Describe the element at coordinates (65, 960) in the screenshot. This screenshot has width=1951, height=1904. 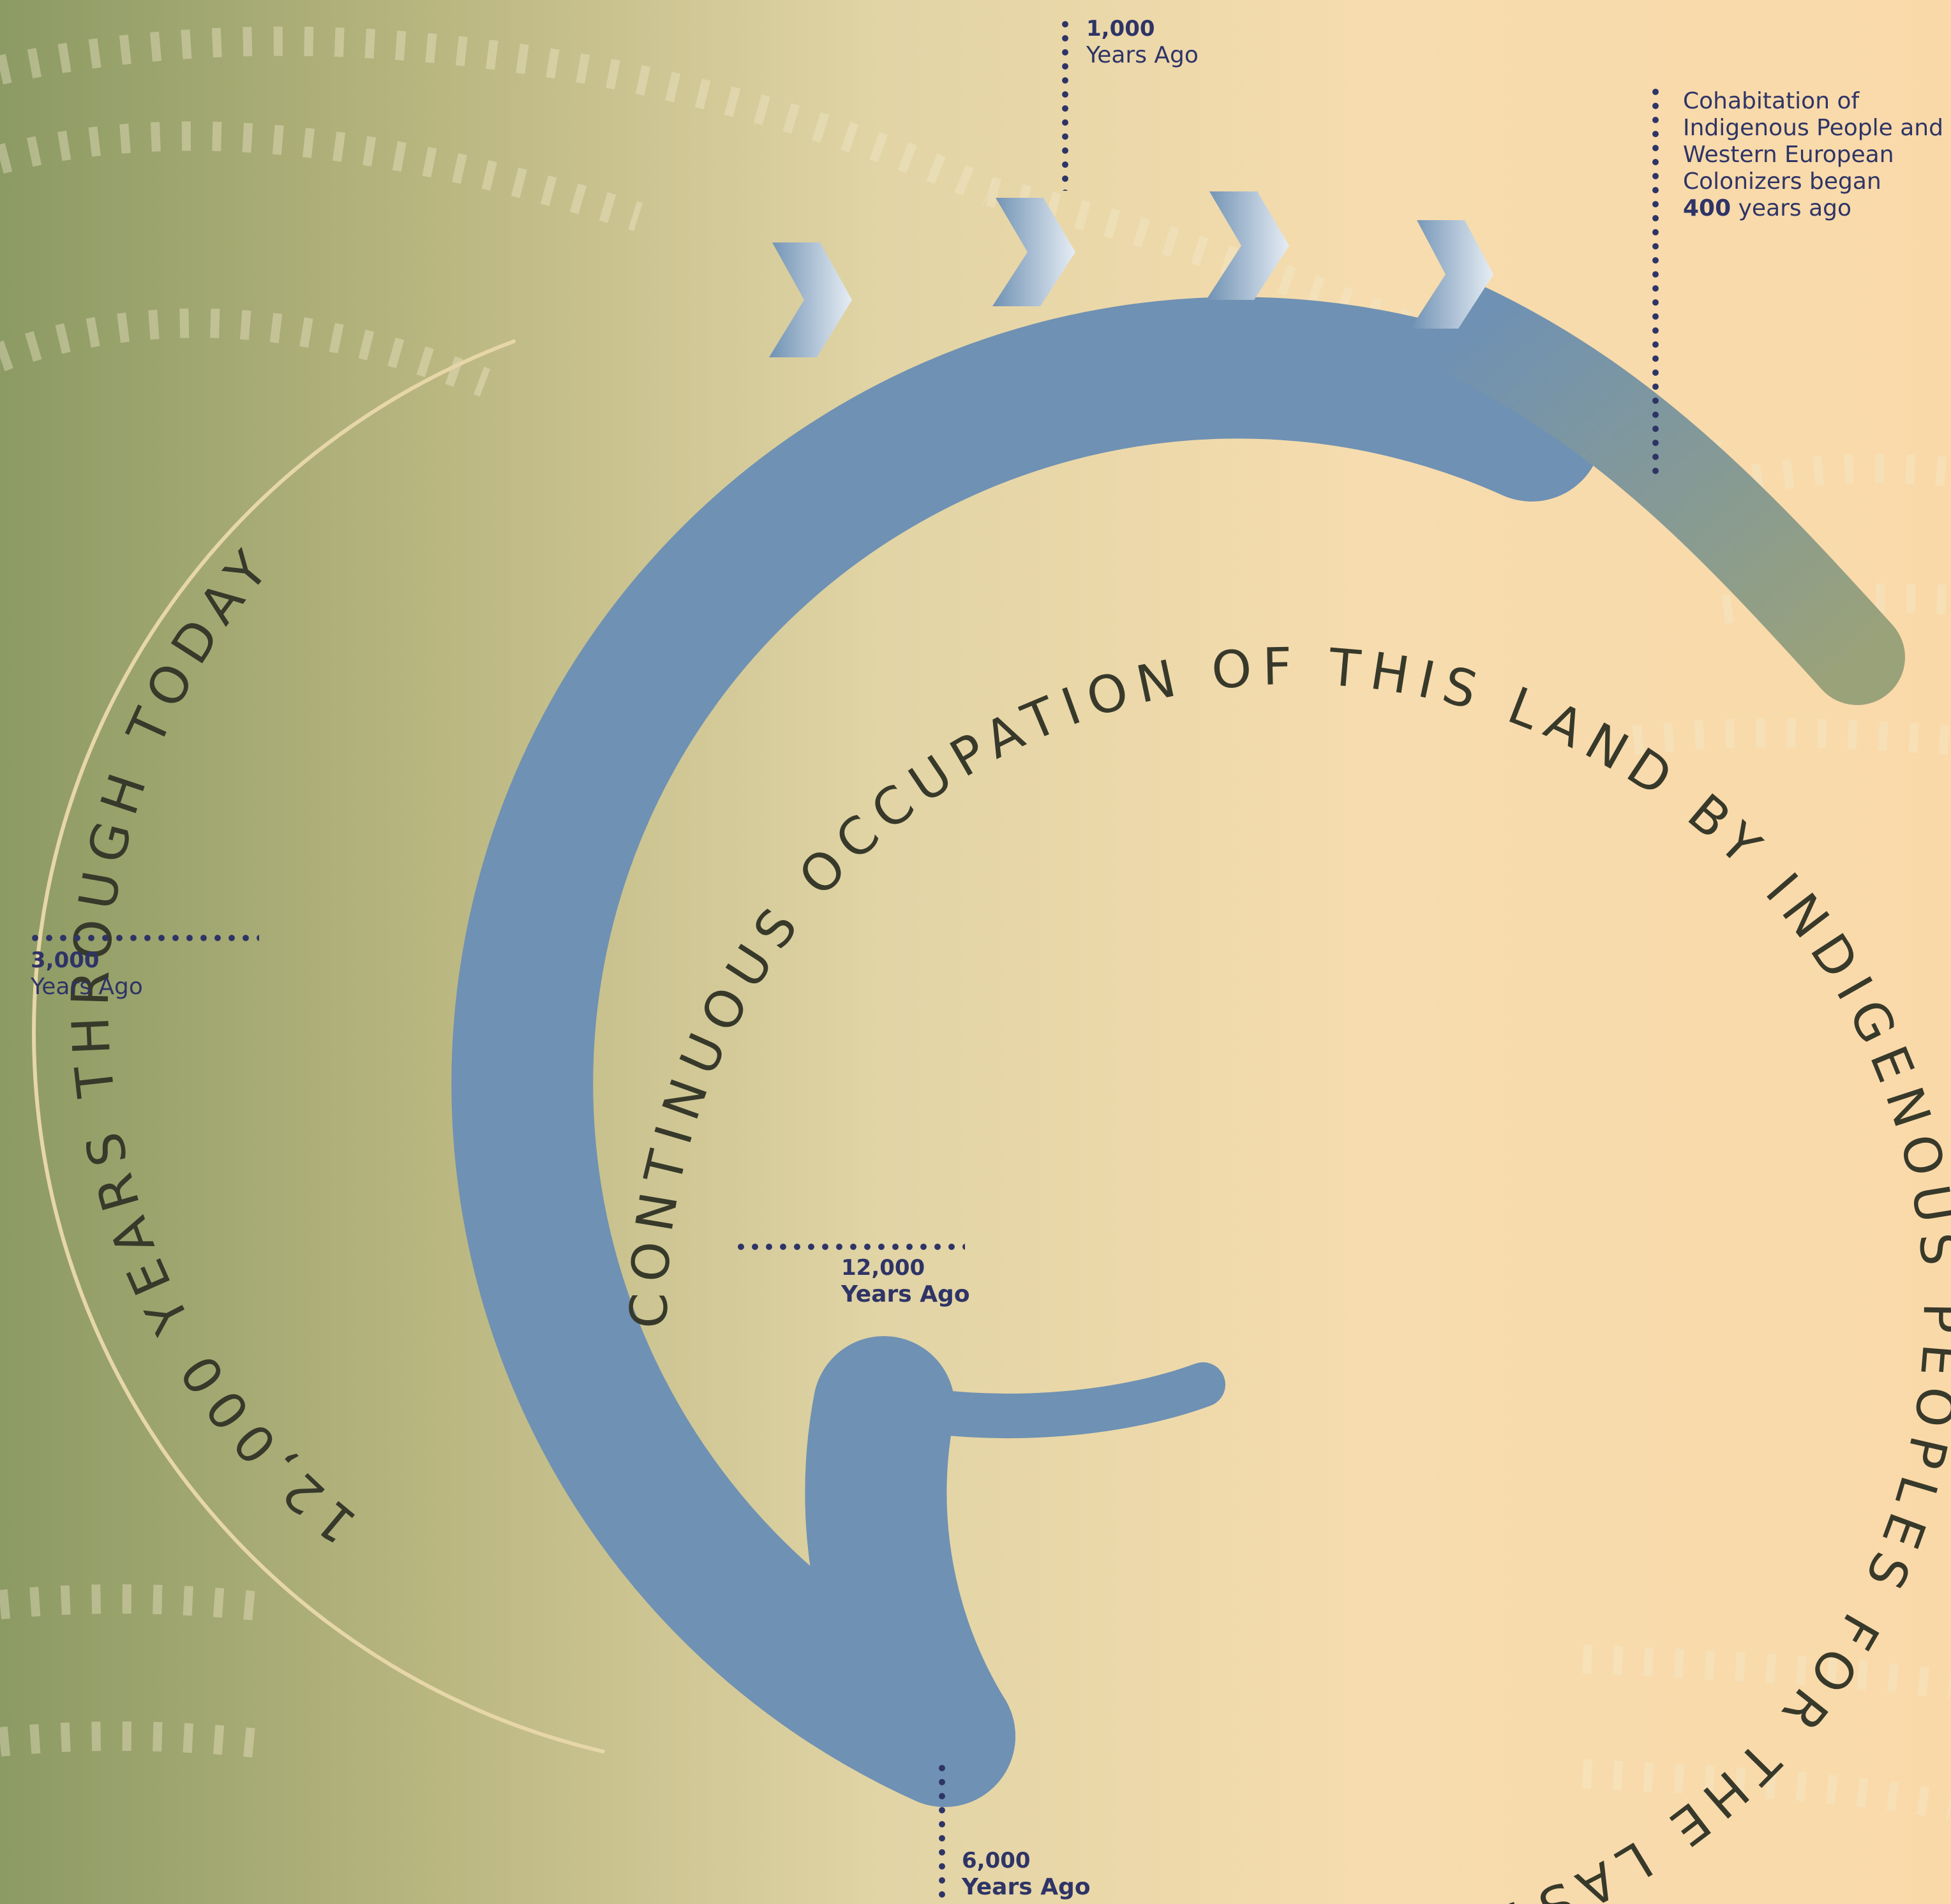
I see `marker-3000-value: 3,000` at that location.